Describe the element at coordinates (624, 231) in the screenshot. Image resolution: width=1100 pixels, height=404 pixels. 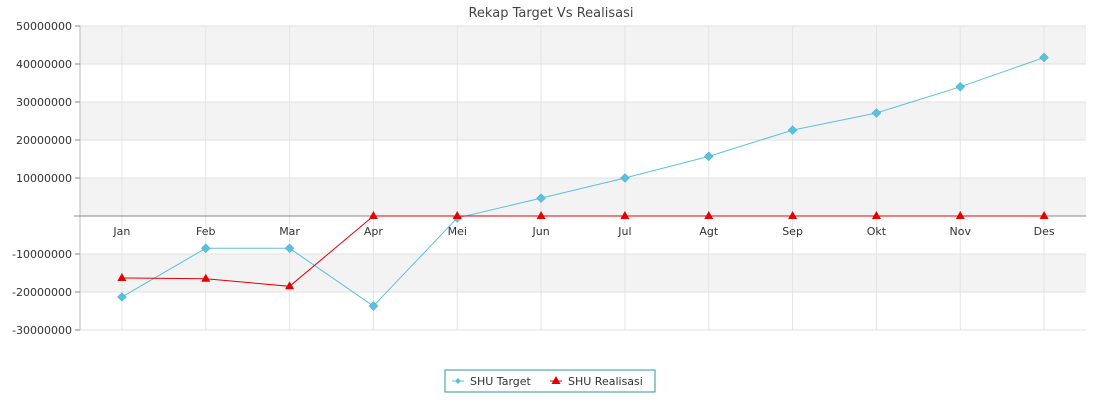
I see `x-tick-label: Jul` at that location.